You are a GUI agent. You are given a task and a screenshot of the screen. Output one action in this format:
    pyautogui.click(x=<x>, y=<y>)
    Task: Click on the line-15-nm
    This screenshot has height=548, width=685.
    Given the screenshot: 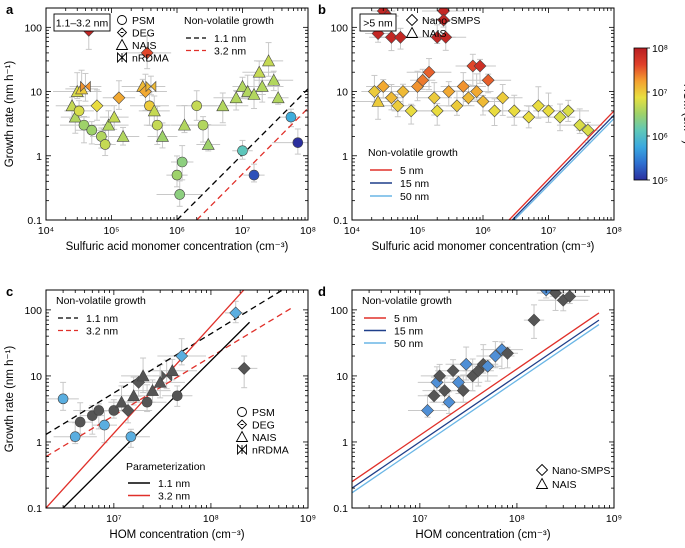 What is the action you would take?
    pyautogui.click(x=562, y=167)
    